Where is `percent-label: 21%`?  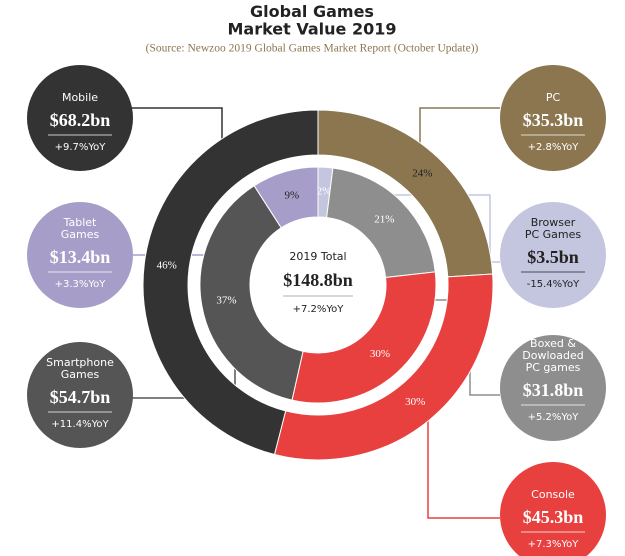 percent-label: 21% is located at coordinates (384, 219).